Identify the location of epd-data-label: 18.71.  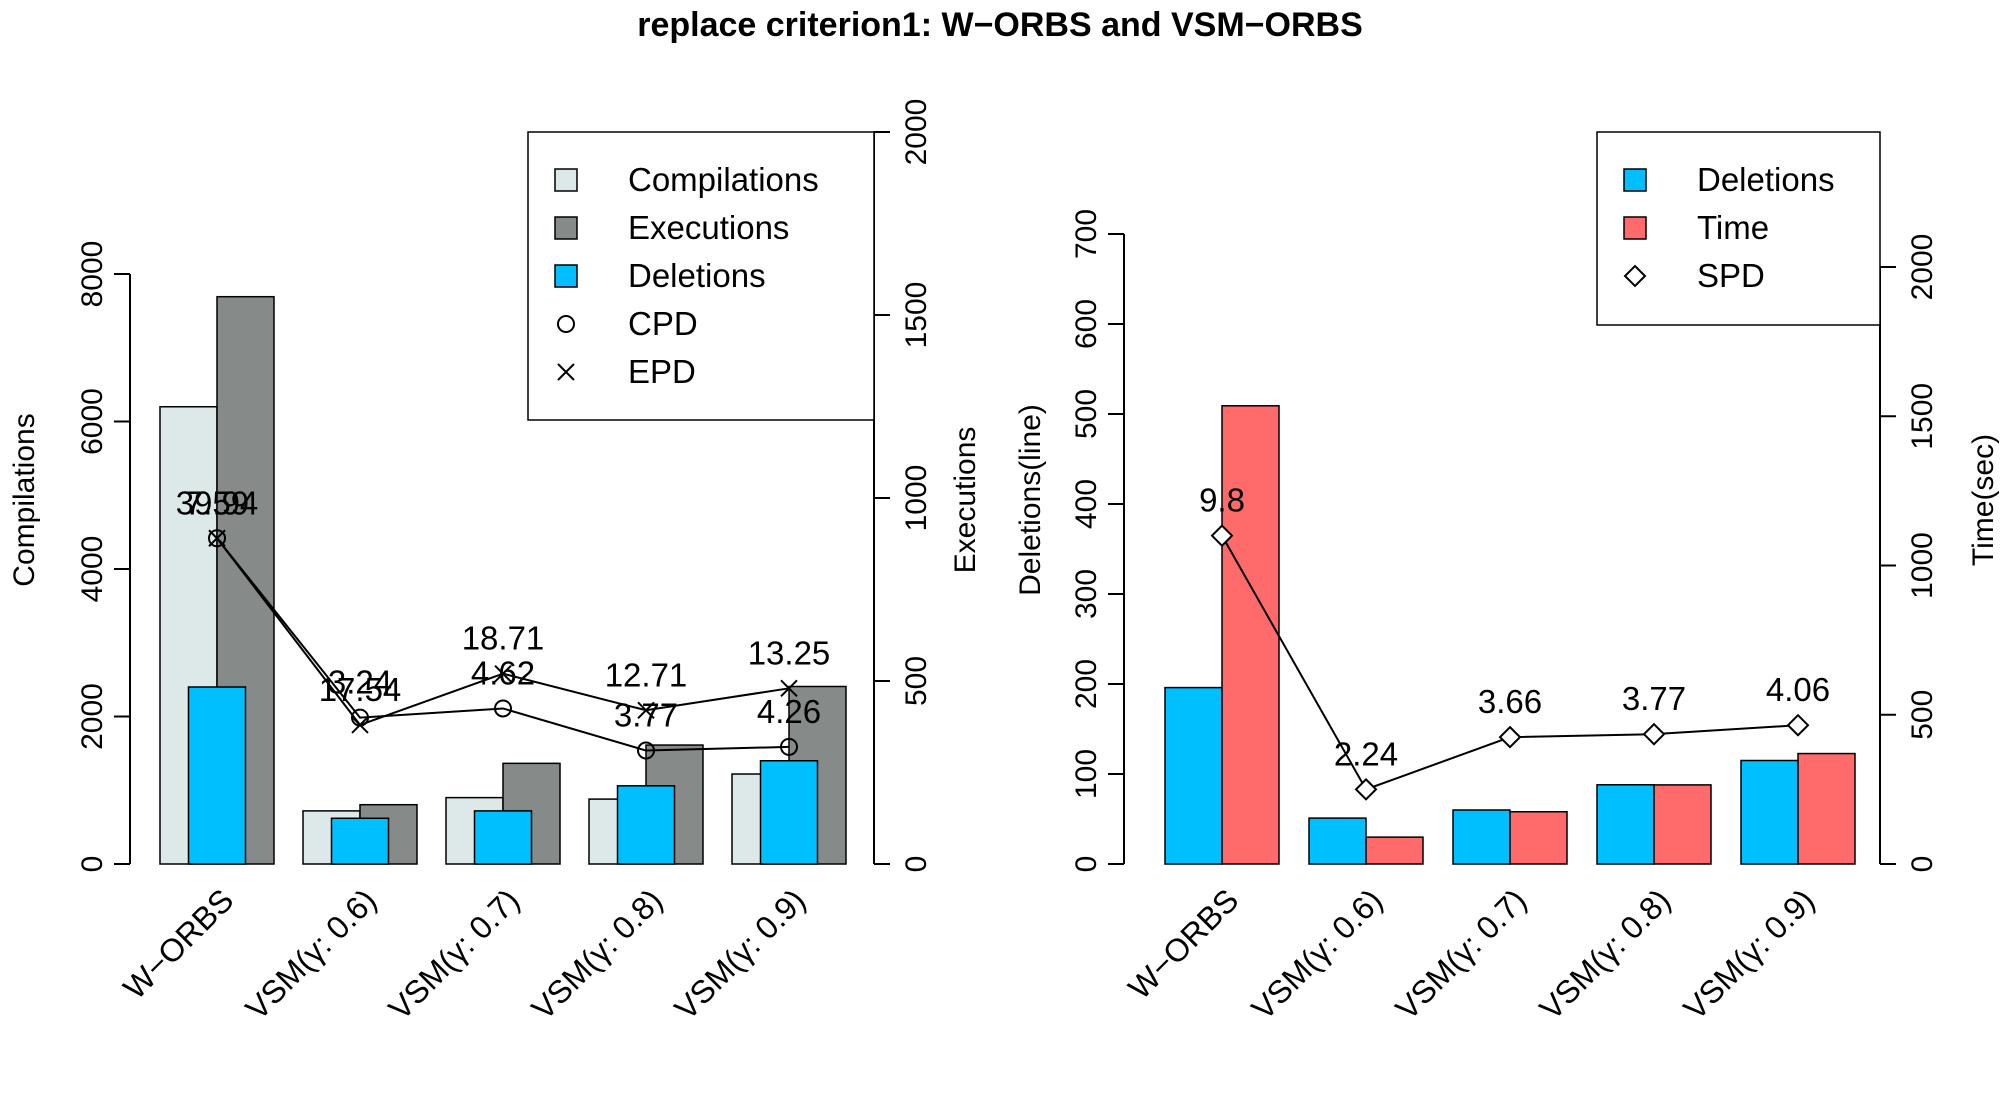
(503, 638).